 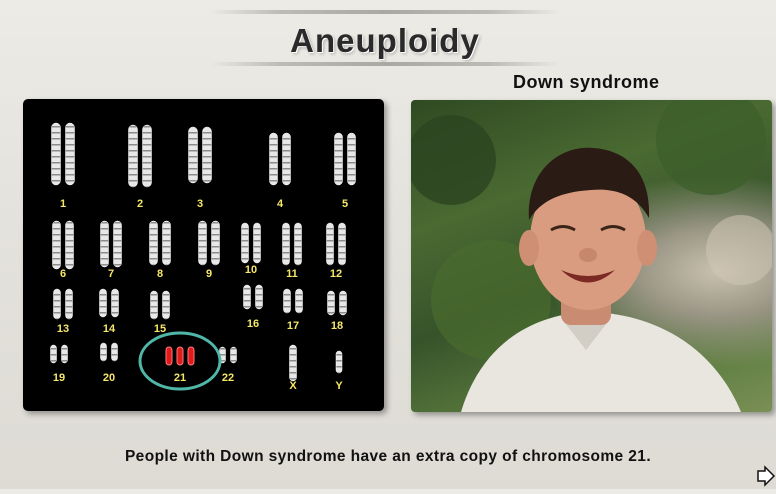 I want to click on chromosome-label-21: 21, so click(x=180, y=378).